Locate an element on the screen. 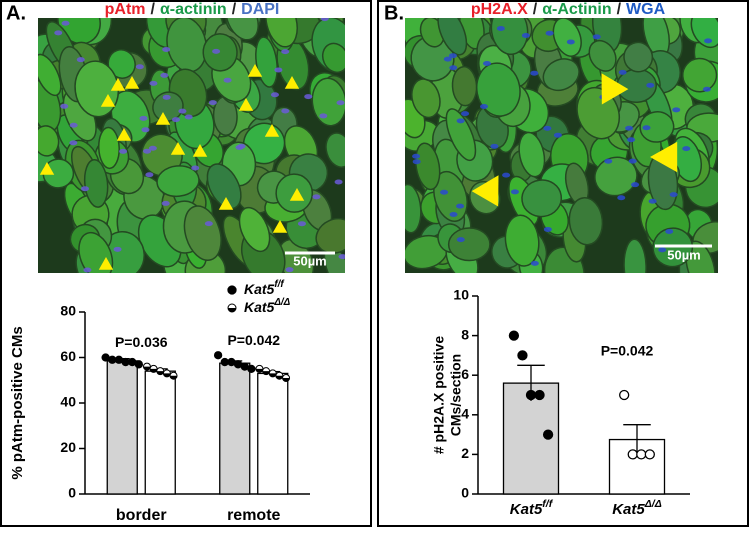 The width and height of the screenshot is (750, 533). scale-bar-label: 50µm is located at coordinates (310, 260).